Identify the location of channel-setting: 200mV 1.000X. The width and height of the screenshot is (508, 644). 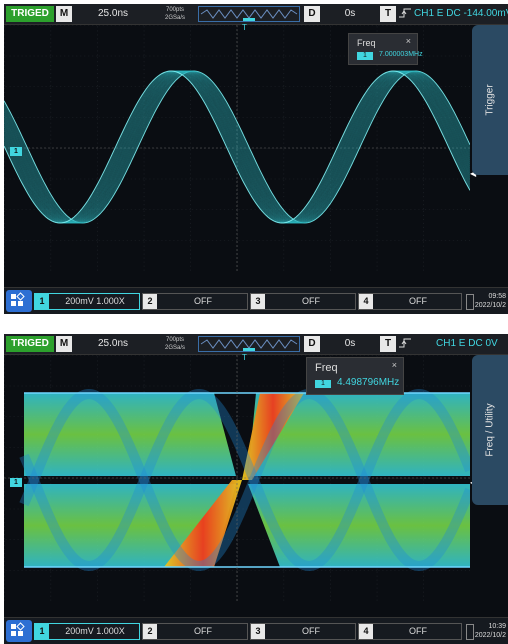
(95, 301).